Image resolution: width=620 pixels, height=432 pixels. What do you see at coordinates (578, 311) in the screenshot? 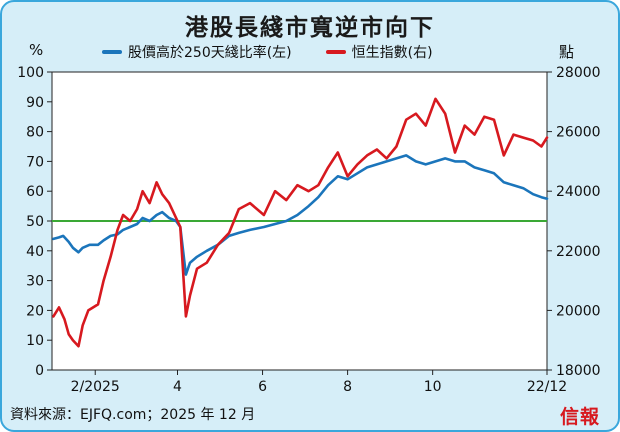
I see `right-tick-label: 20000` at bounding box center [578, 311].